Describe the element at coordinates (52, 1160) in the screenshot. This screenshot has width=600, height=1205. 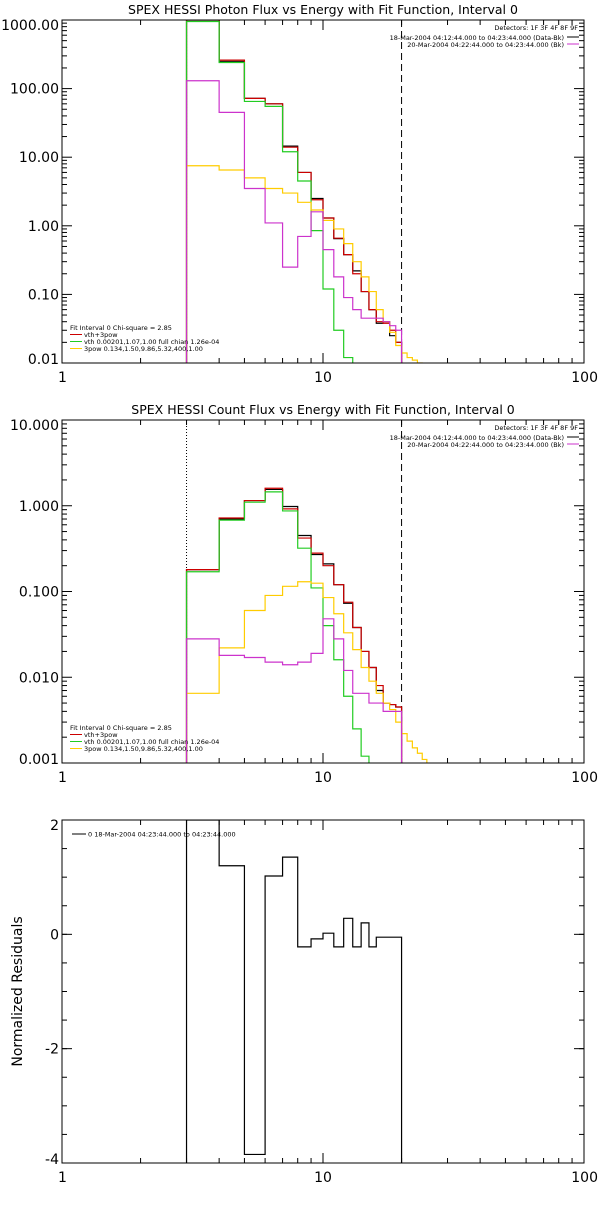
I see `y-tick-label: -4` at that location.